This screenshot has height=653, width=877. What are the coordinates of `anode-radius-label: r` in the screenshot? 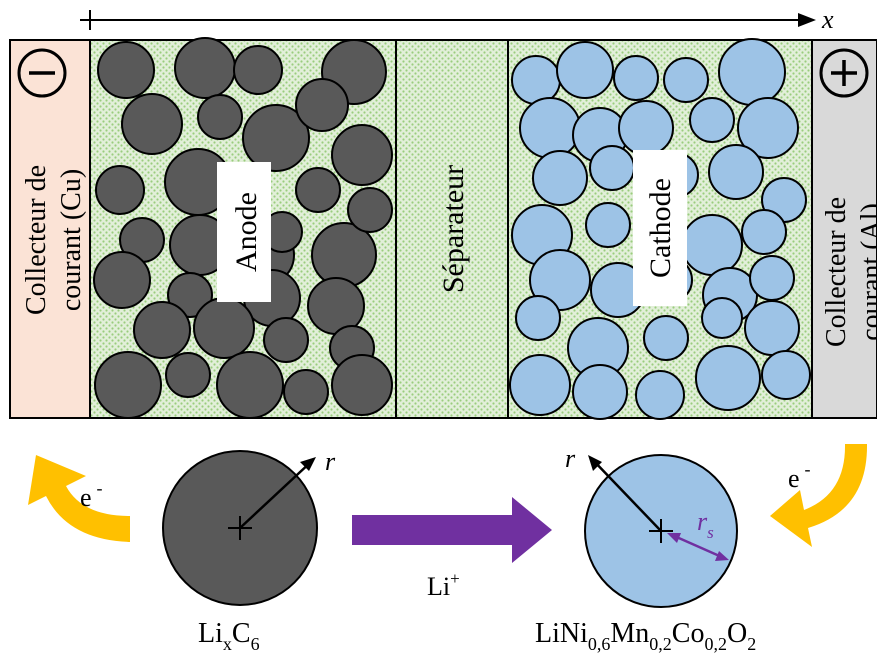 It's located at (330, 461).